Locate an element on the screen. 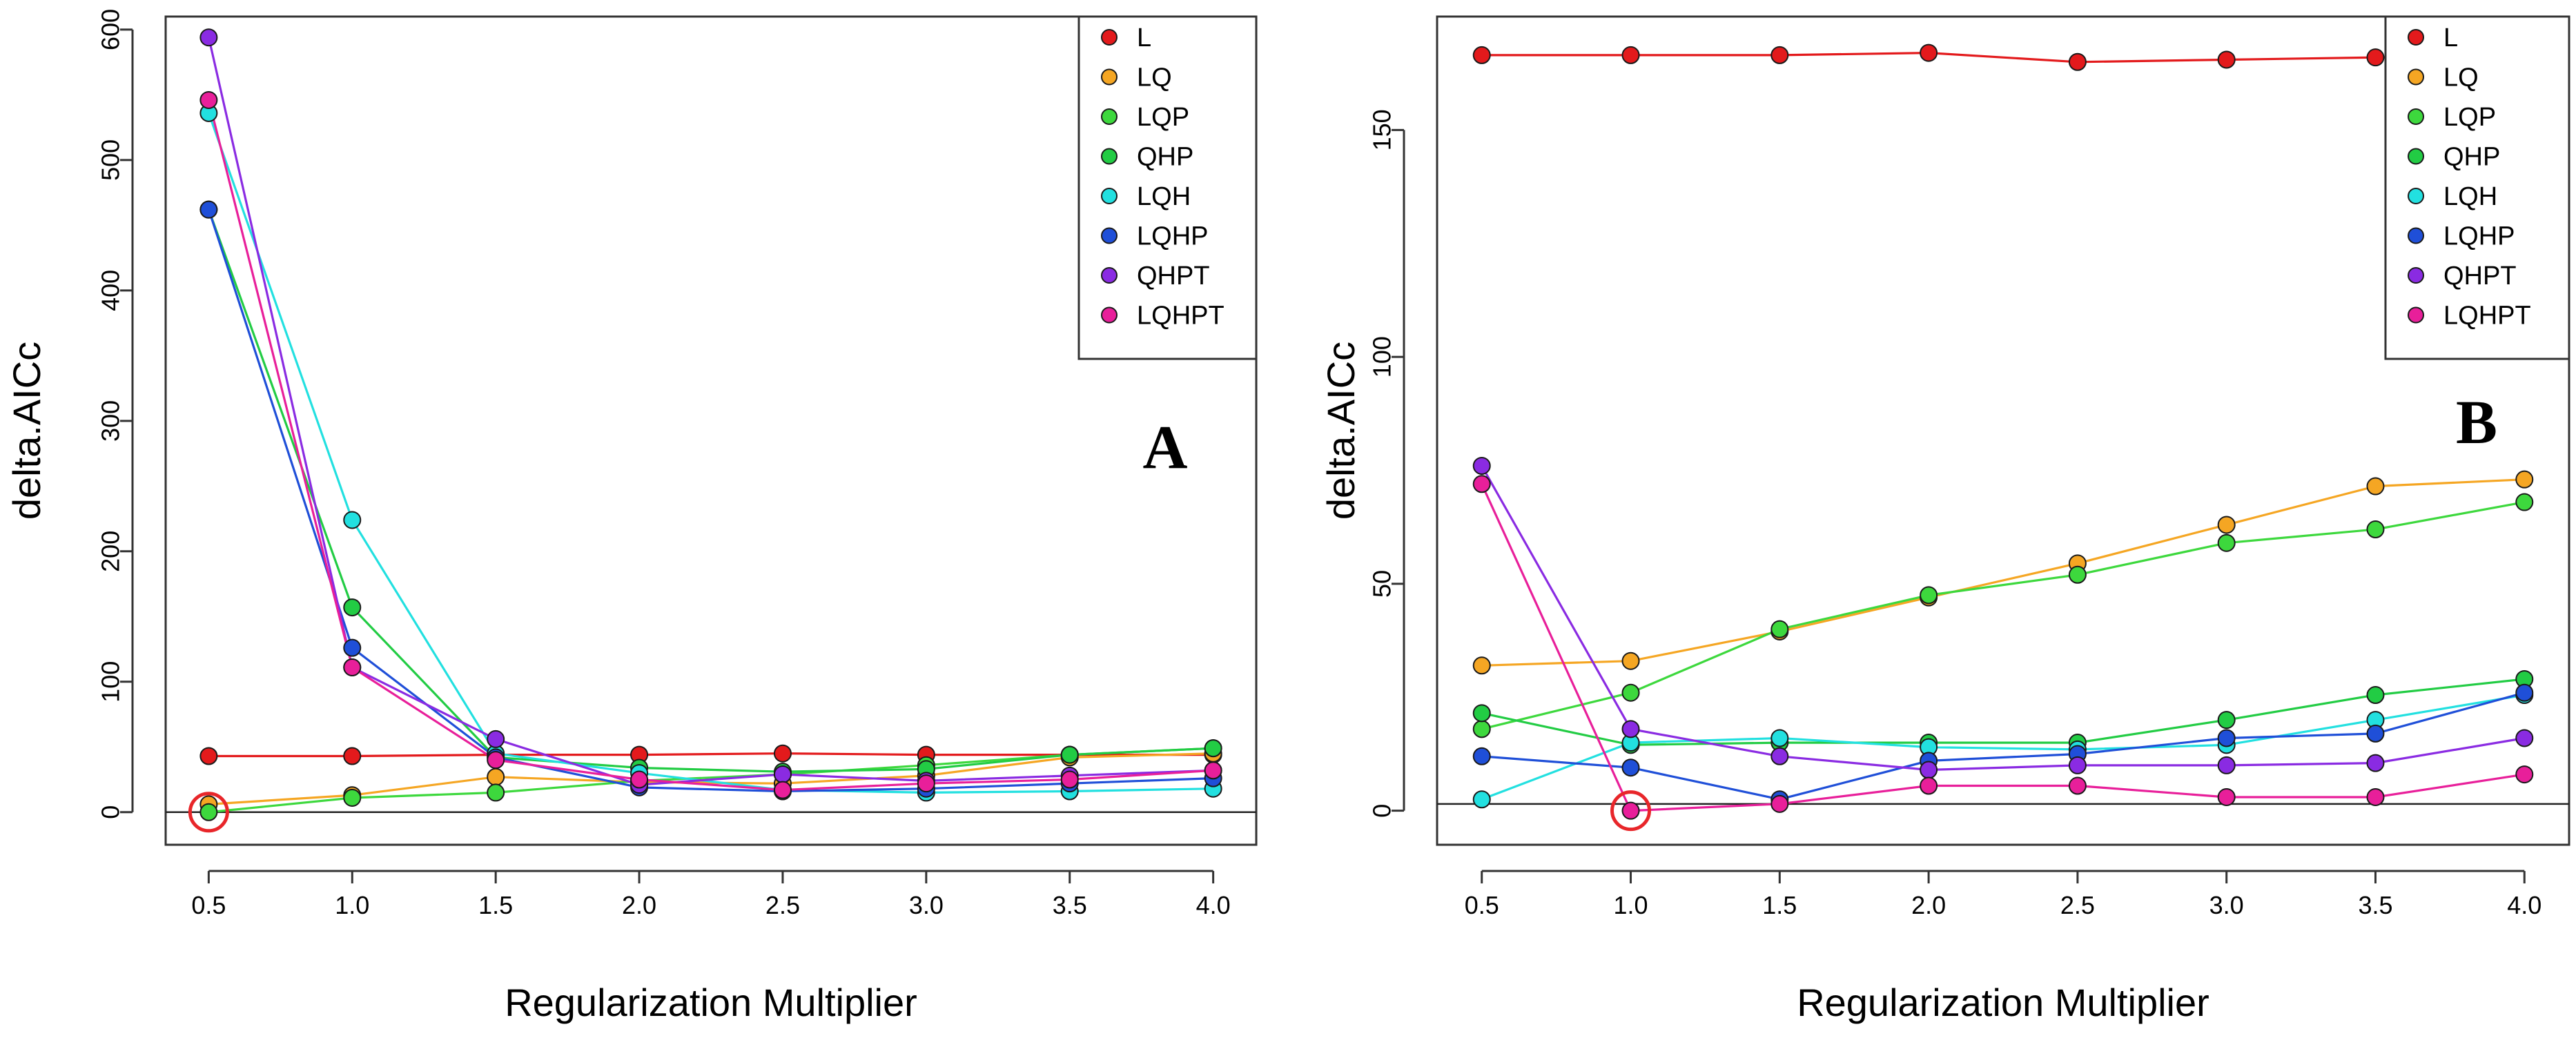  y-tick-label: 400 is located at coordinates (111, 290).